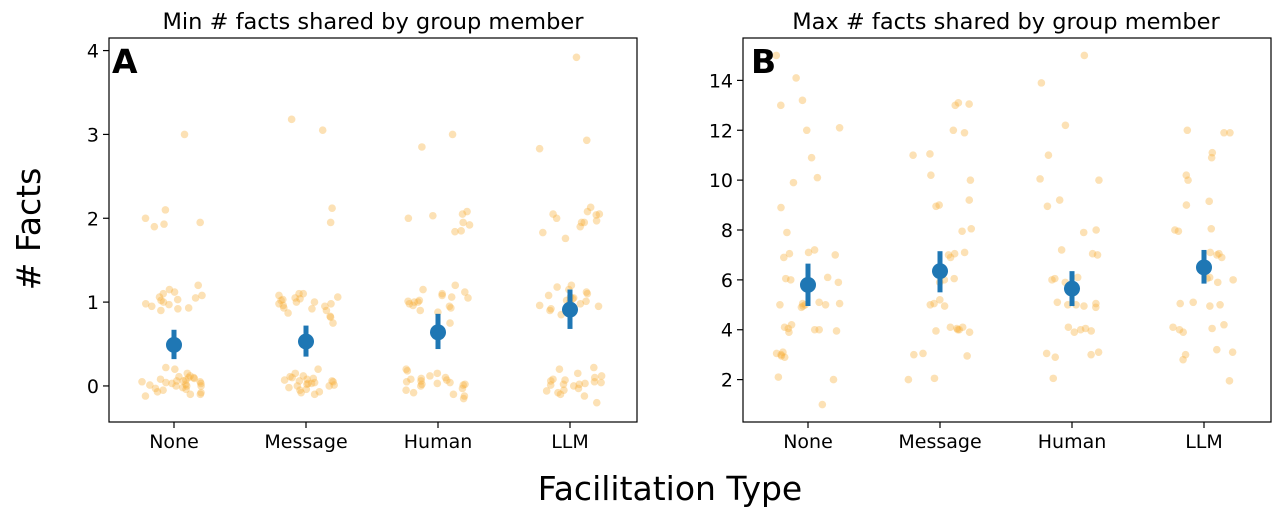  I want to click on panel-b-letter: B, so click(763, 61).